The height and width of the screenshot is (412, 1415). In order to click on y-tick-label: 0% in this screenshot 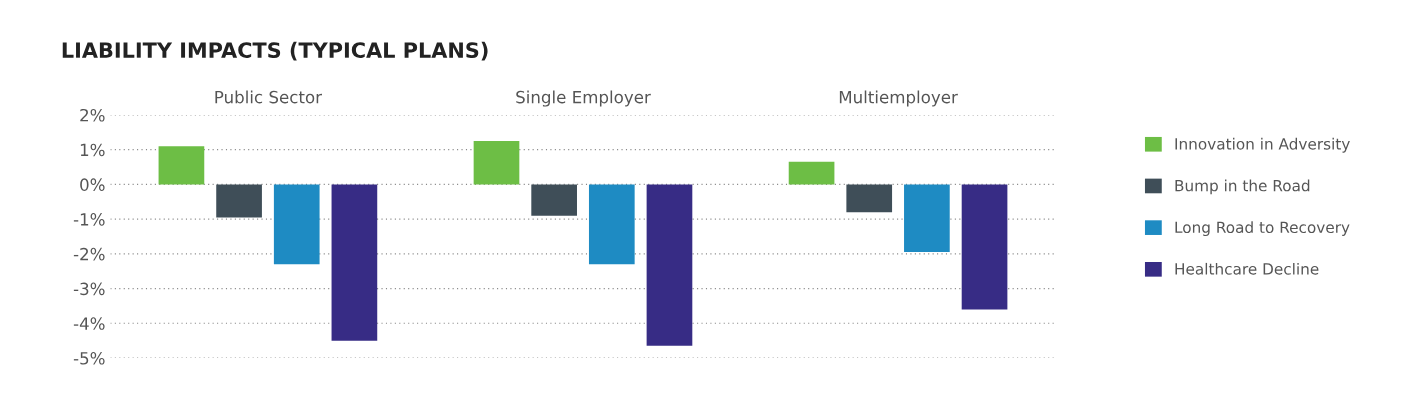, I will do `click(92, 184)`.